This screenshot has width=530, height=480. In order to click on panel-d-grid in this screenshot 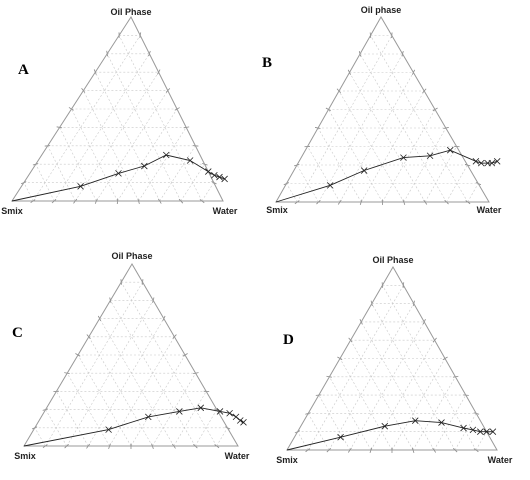, I will do `click(392, 367)`.